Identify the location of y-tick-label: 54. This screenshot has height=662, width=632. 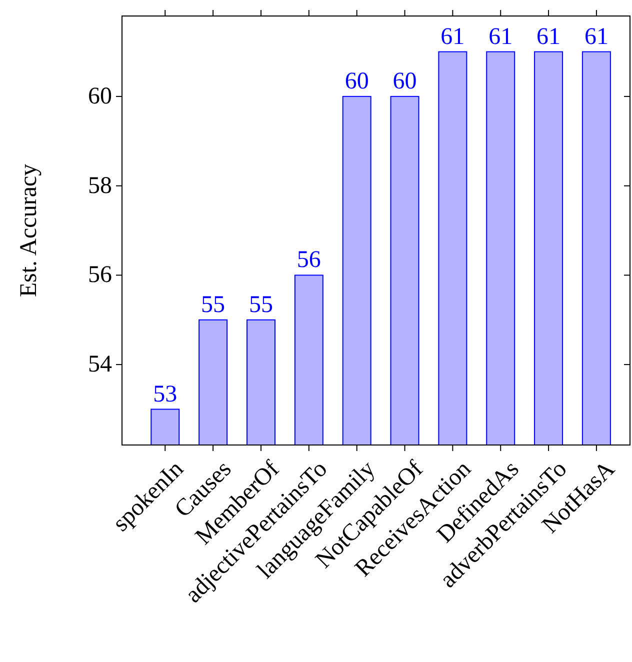
(100, 365).